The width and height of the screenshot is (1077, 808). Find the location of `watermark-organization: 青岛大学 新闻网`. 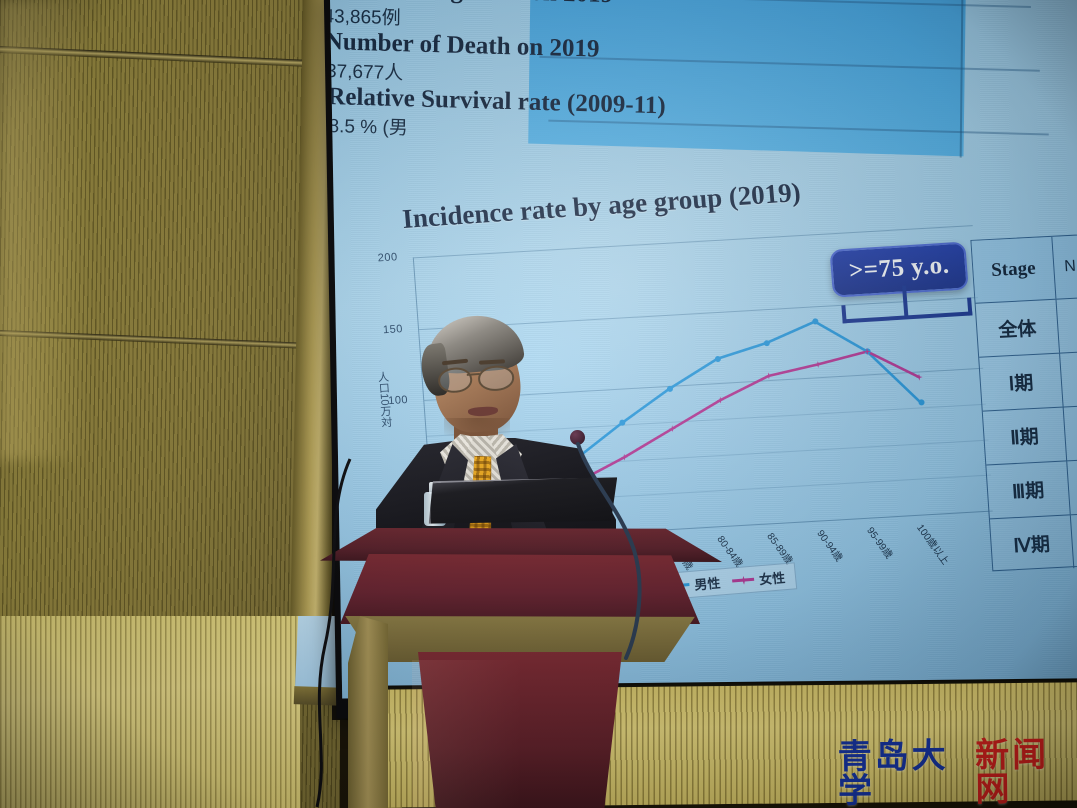

watermark-organization: 青岛大学 新闻网 is located at coordinates (957, 772).